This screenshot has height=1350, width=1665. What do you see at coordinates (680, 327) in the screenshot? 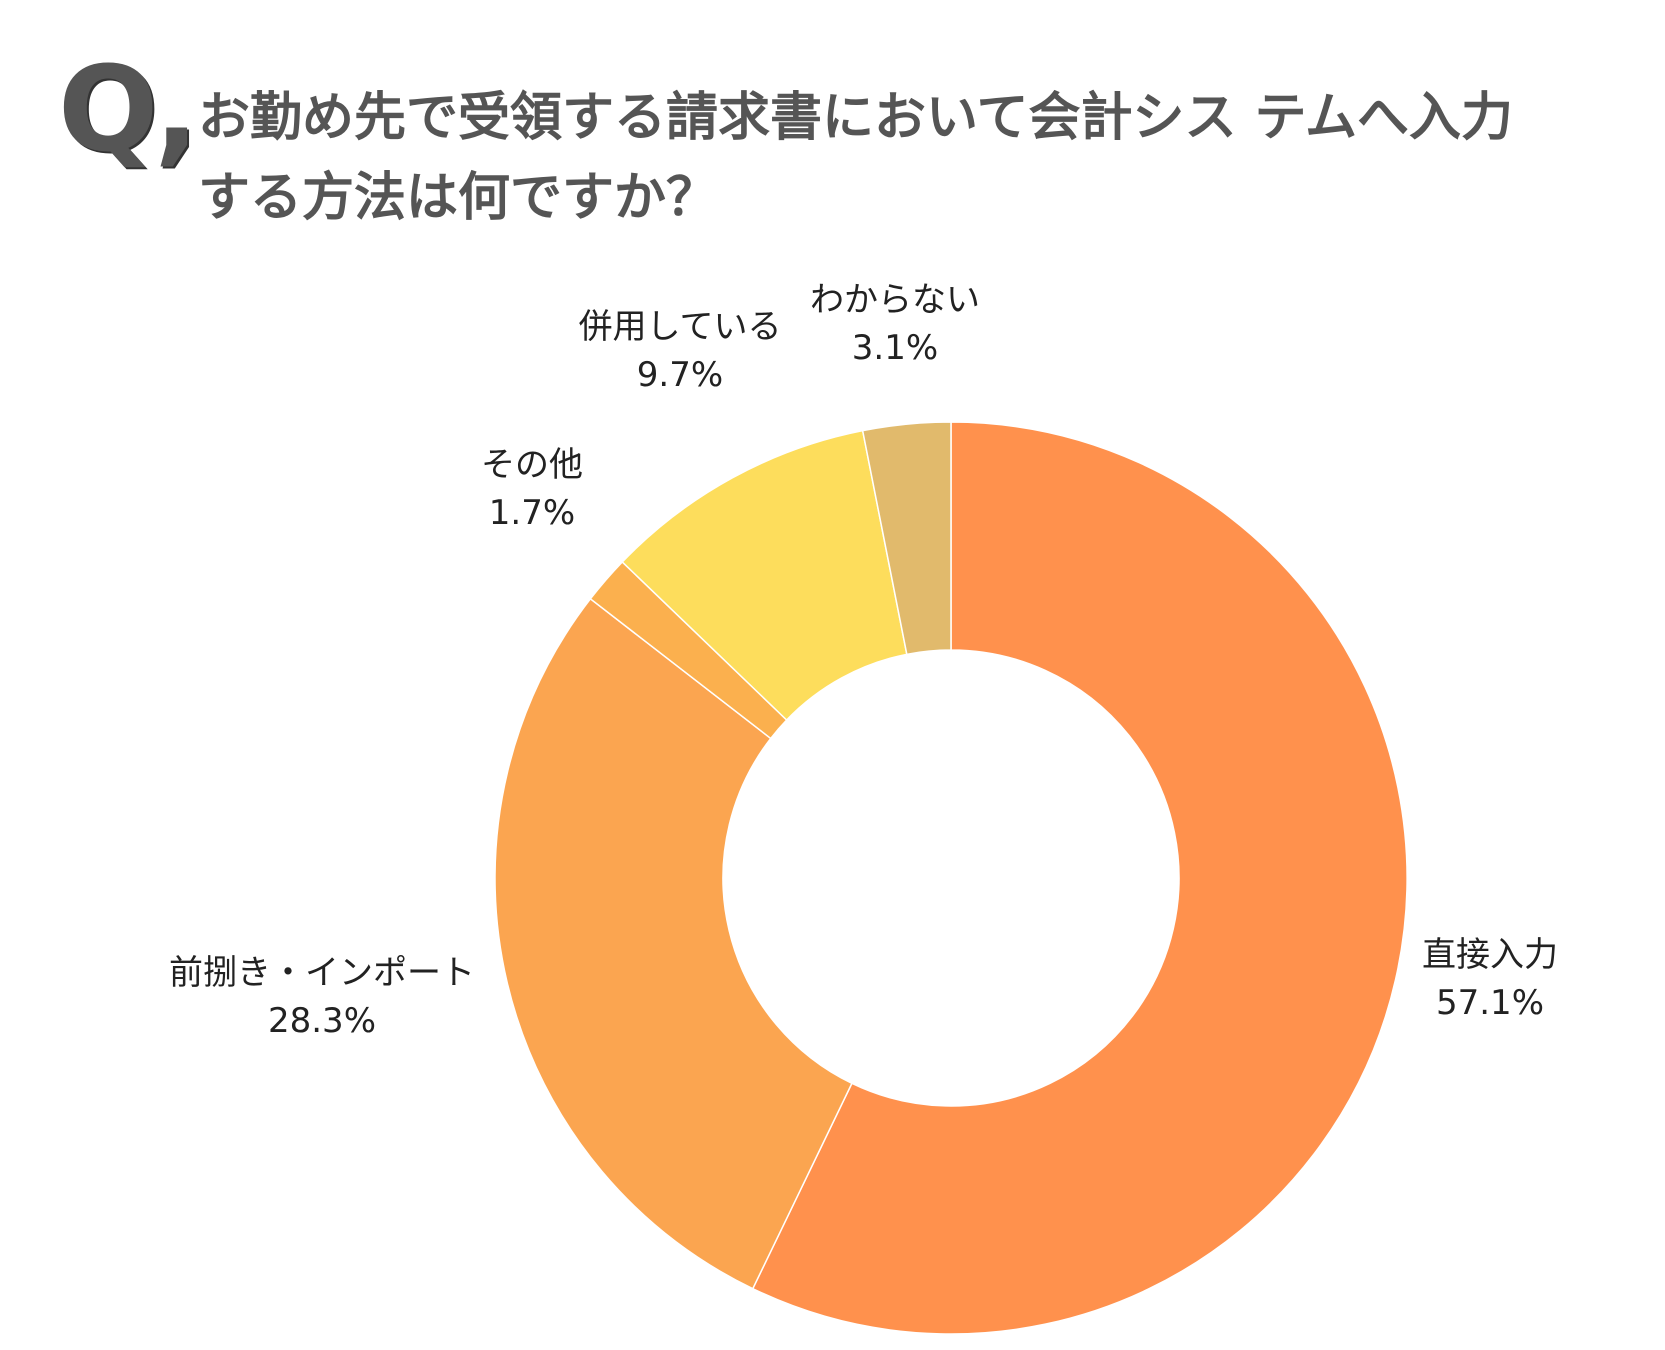
I see `slice-label-4: 併用している` at bounding box center [680, 327].